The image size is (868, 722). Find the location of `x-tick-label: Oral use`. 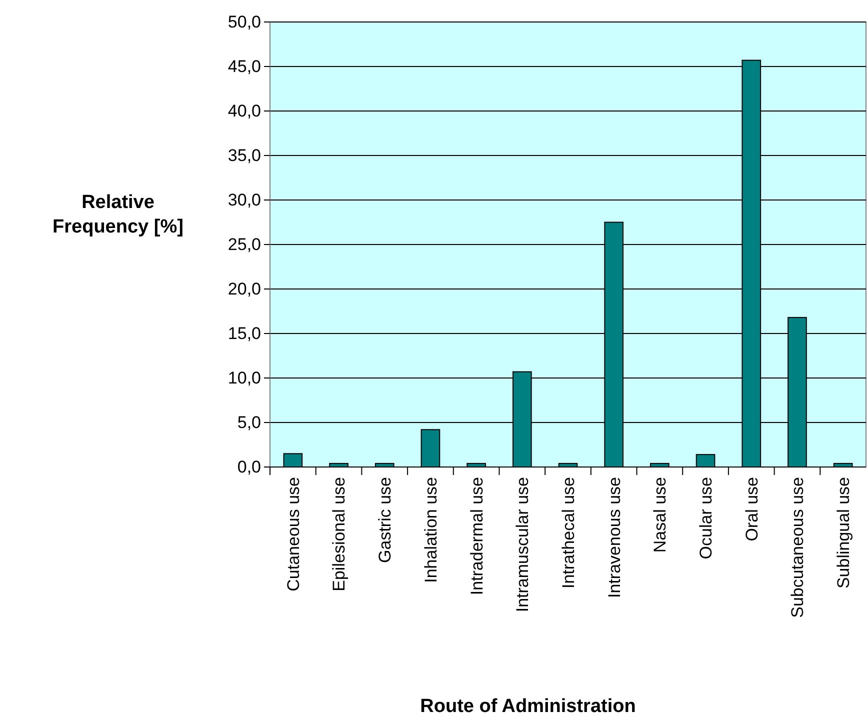

x-tick-label: Oral use is located at coordinates (752, 509).